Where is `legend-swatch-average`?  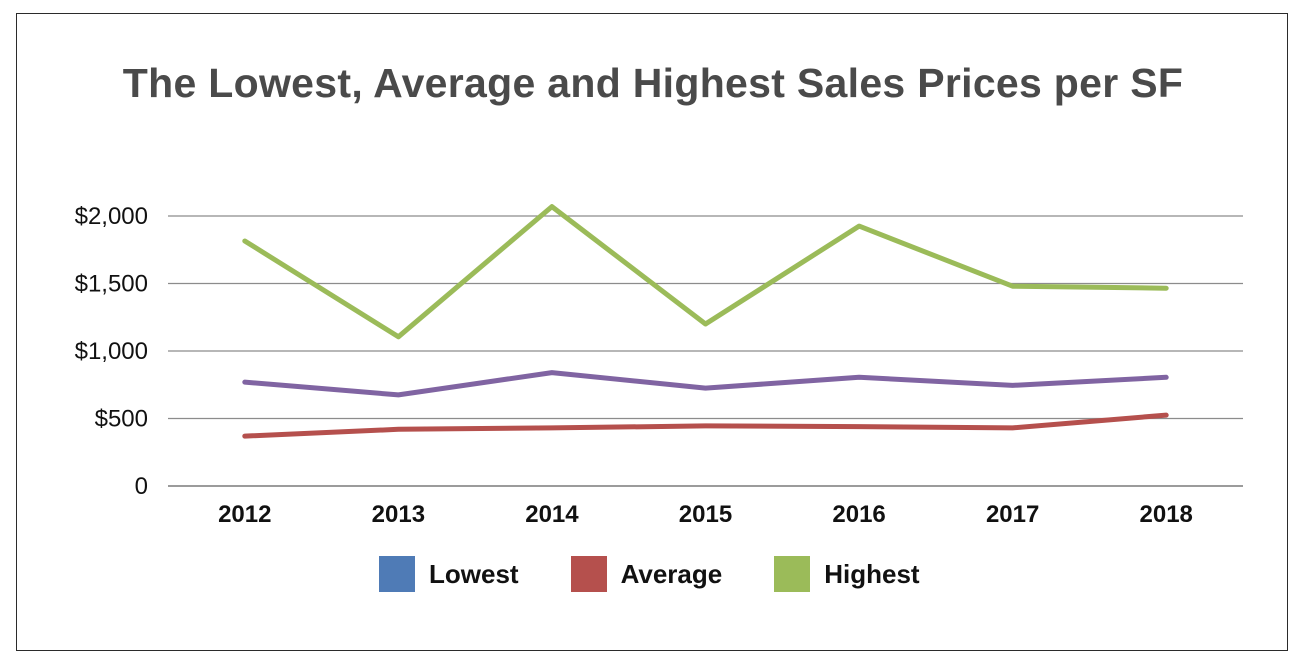 legend-swatch-average is located at coordinates (588, 574).